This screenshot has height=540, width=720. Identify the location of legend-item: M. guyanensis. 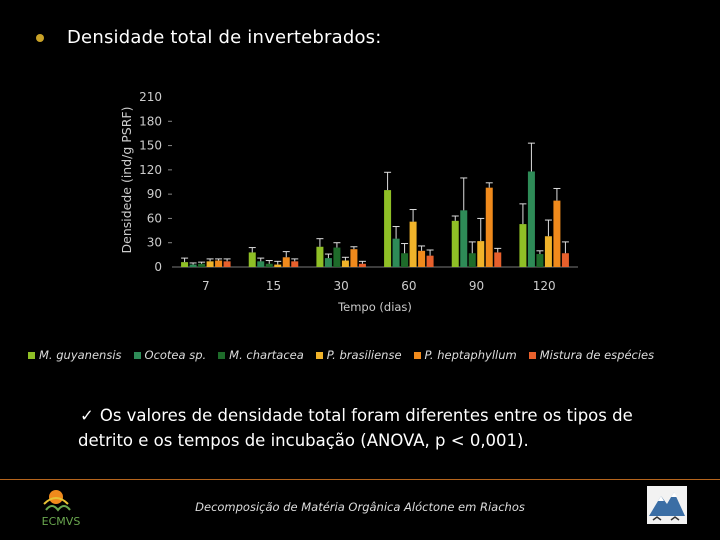
(75, 355).